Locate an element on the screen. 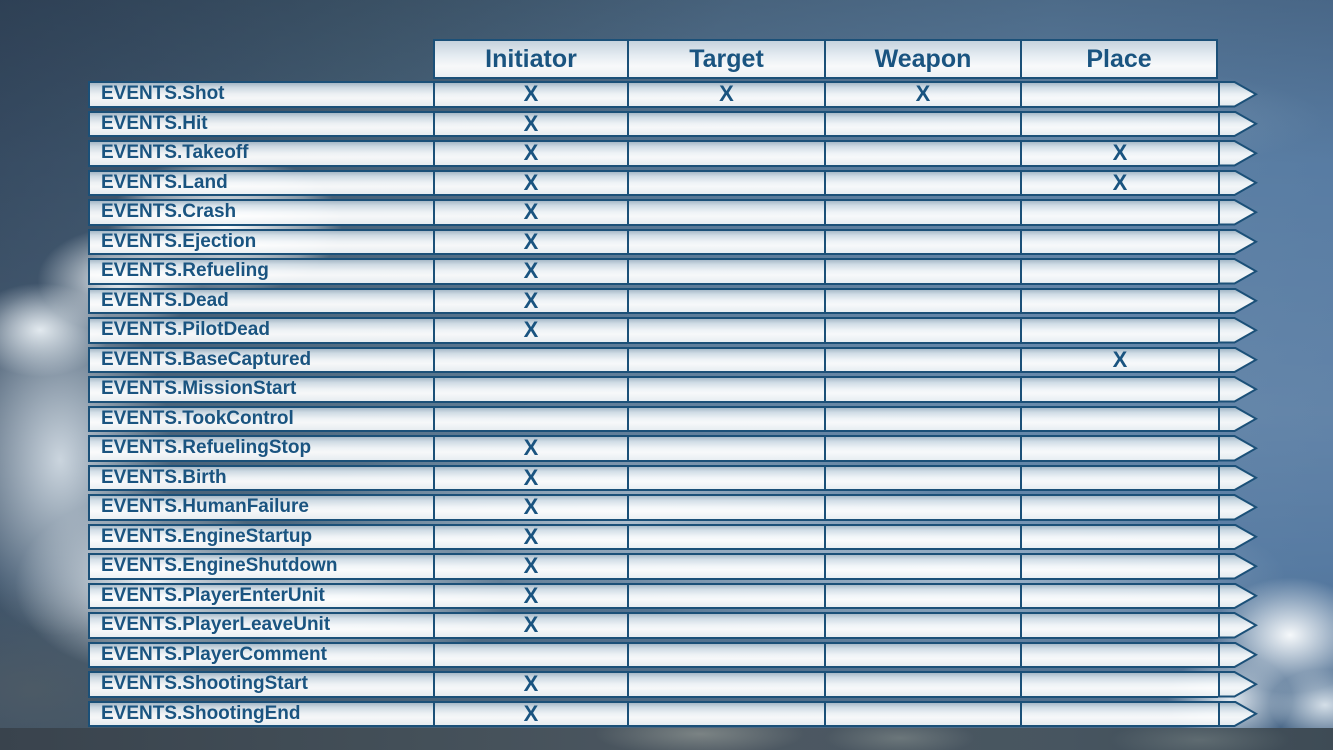  table-row: EVENTS.Refueling X is located at coordinates (673, 271).